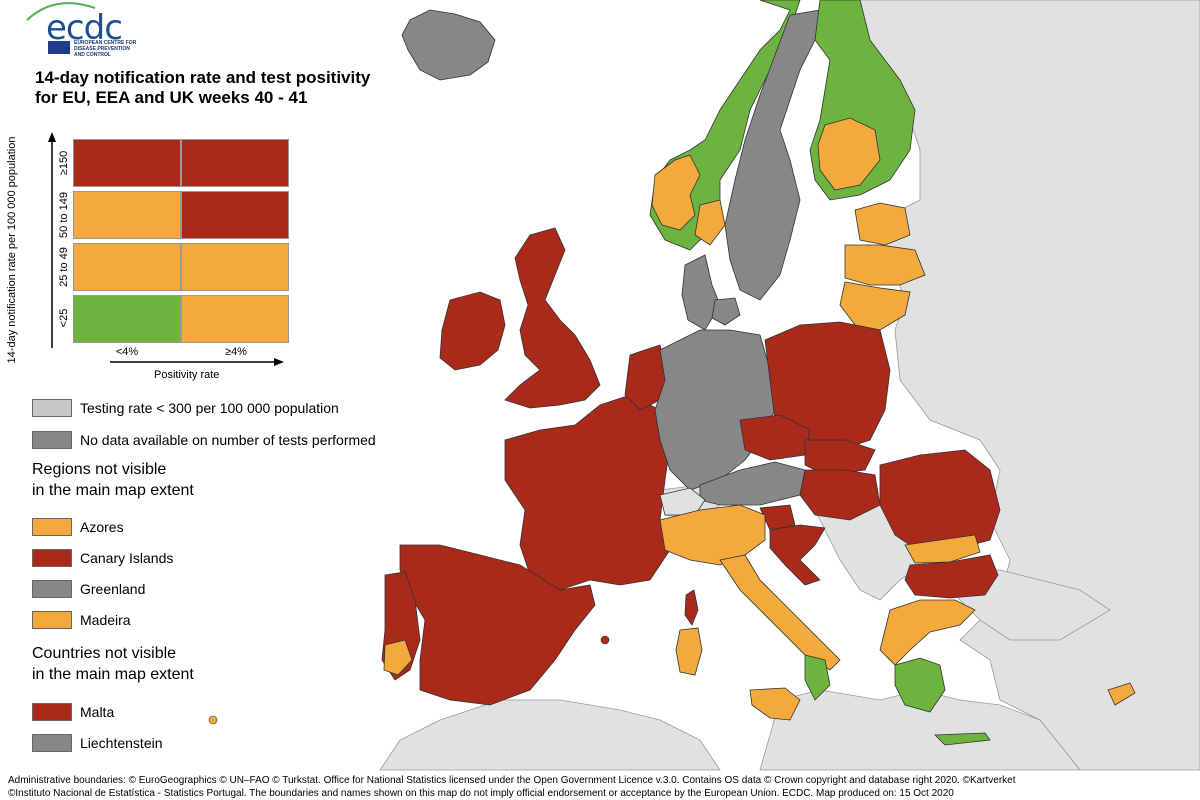 The image size is (1200, 800). I want to click on legend-region-label: Canary Islands, so click(127, 558).